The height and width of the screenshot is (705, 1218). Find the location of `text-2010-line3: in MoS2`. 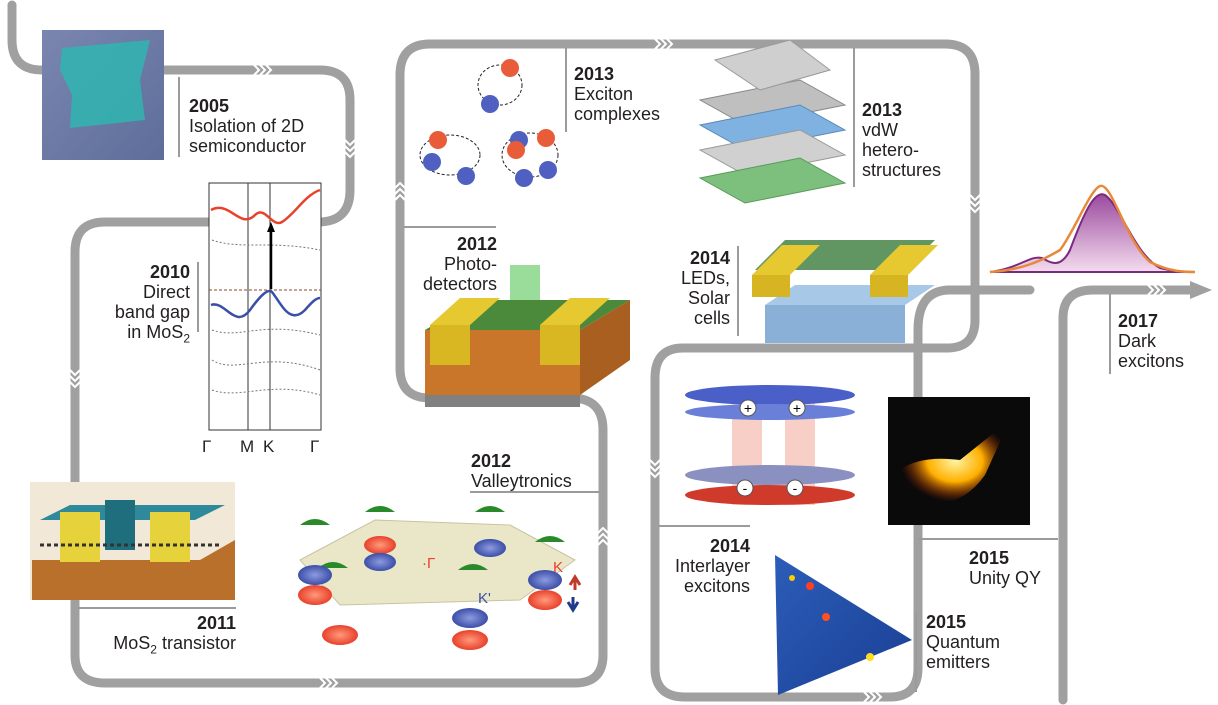

text-2010-line3: in MoS2 is located at coordinates (158, 334).